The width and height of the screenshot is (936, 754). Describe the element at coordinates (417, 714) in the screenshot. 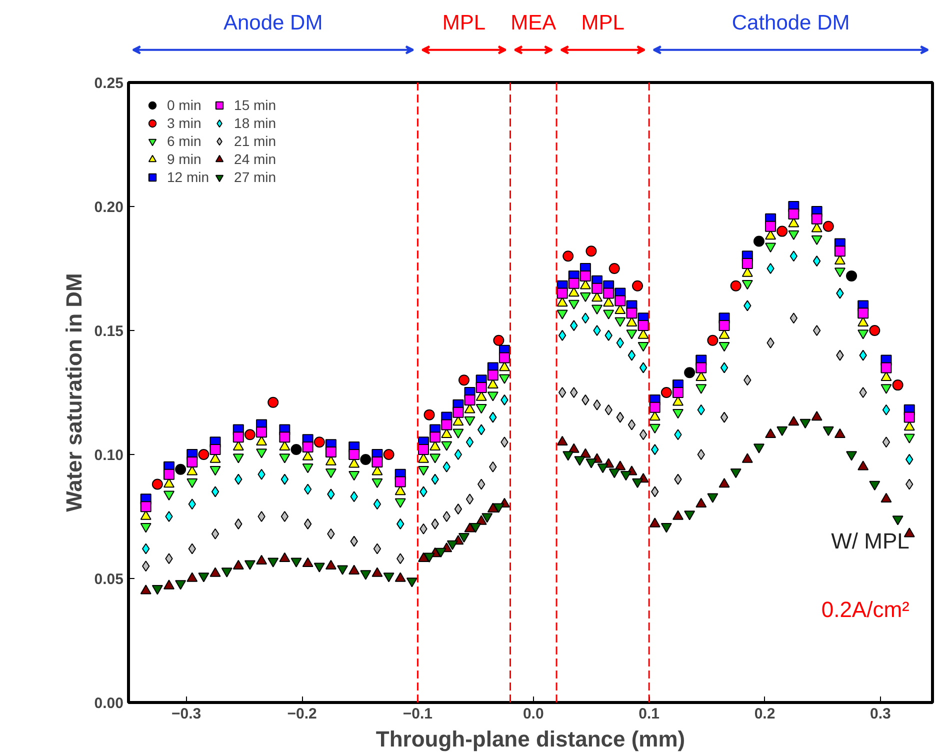

I see `x-tick-label: −0.1` at that location.